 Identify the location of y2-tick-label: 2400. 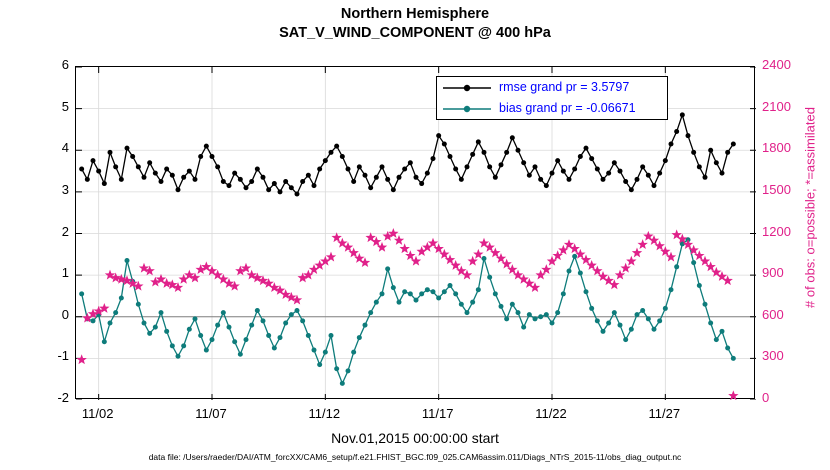
(776, 64).